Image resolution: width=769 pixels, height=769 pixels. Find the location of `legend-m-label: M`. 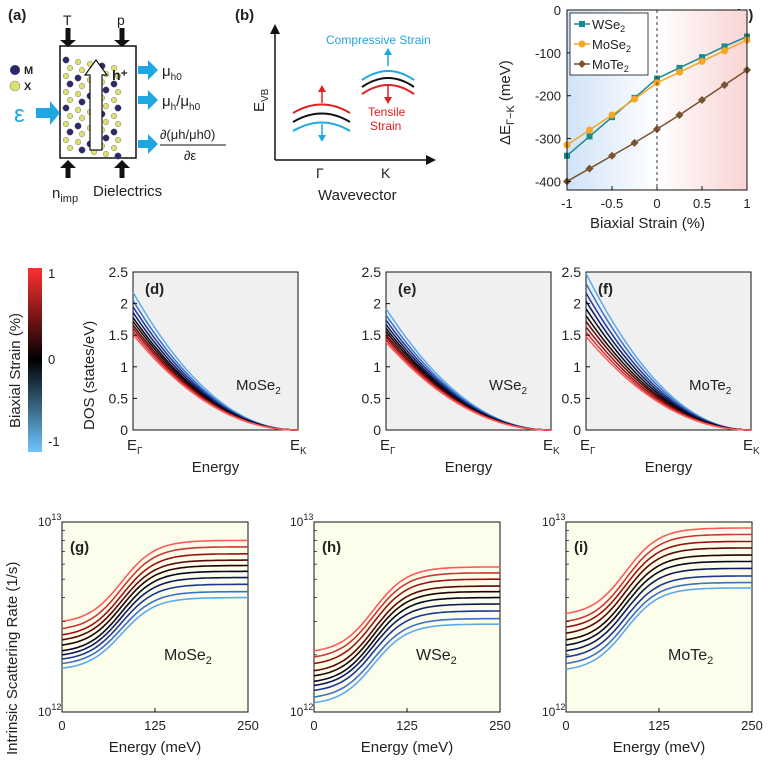

legend-m-label: M is located at coordinates (28, 71).